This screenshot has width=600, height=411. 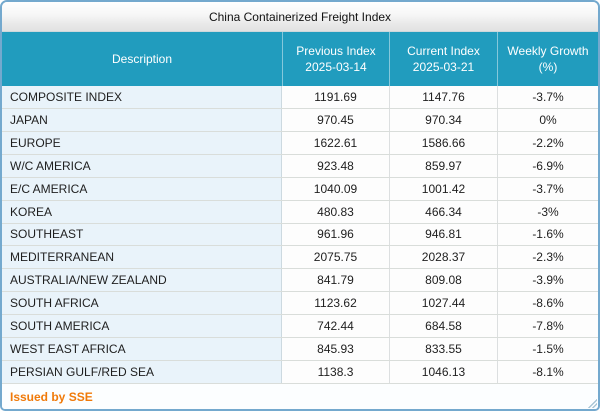 I want to click on previous-index-cell: 742.44, so click(x=335, y=326).